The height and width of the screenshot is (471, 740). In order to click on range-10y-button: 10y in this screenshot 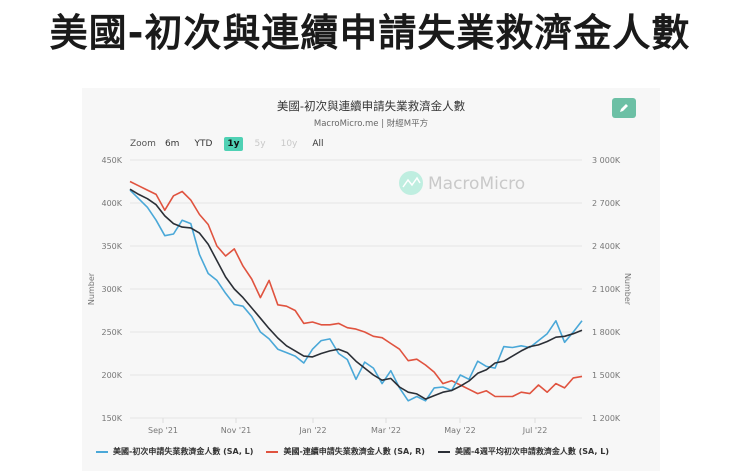, I will do `click(289, 144)`.